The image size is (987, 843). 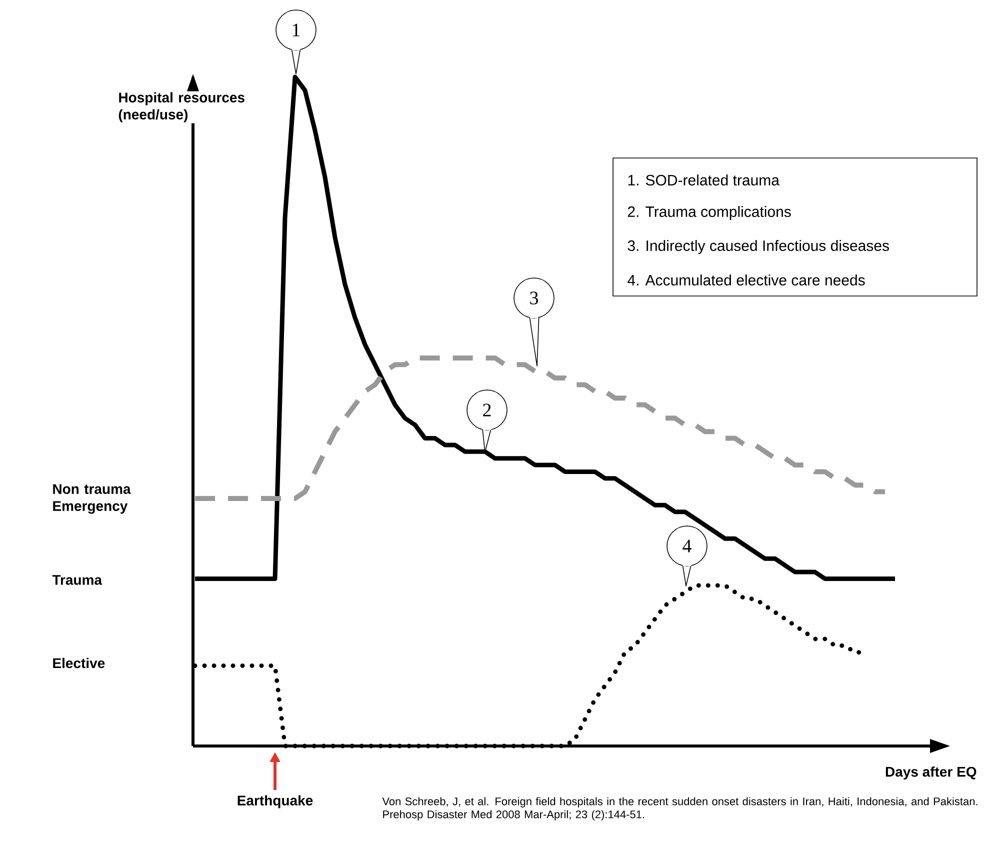 What do you see at coordinates (77, 580) in the screenshot?
I see `text: Trauma` at bounding box center [77, 580].